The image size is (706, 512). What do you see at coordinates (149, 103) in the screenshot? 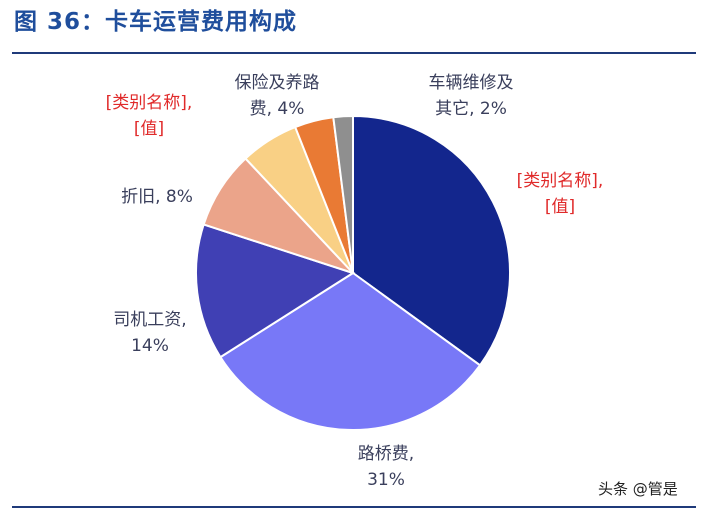
I see `pie-label-4-line-0: [类别名称],` at bounding box center [149, 103].